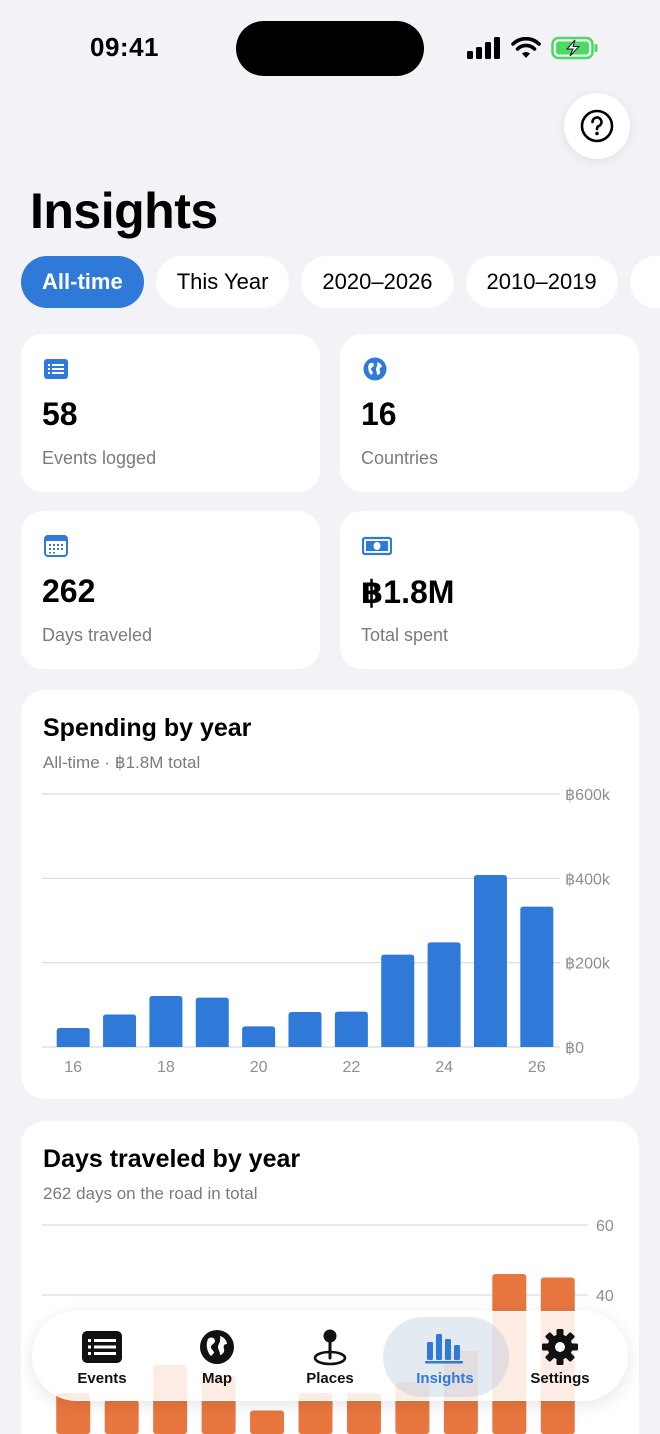  Describe the element at coordinates (644, 282) in the screenshot. I see `filter-more` at that location.